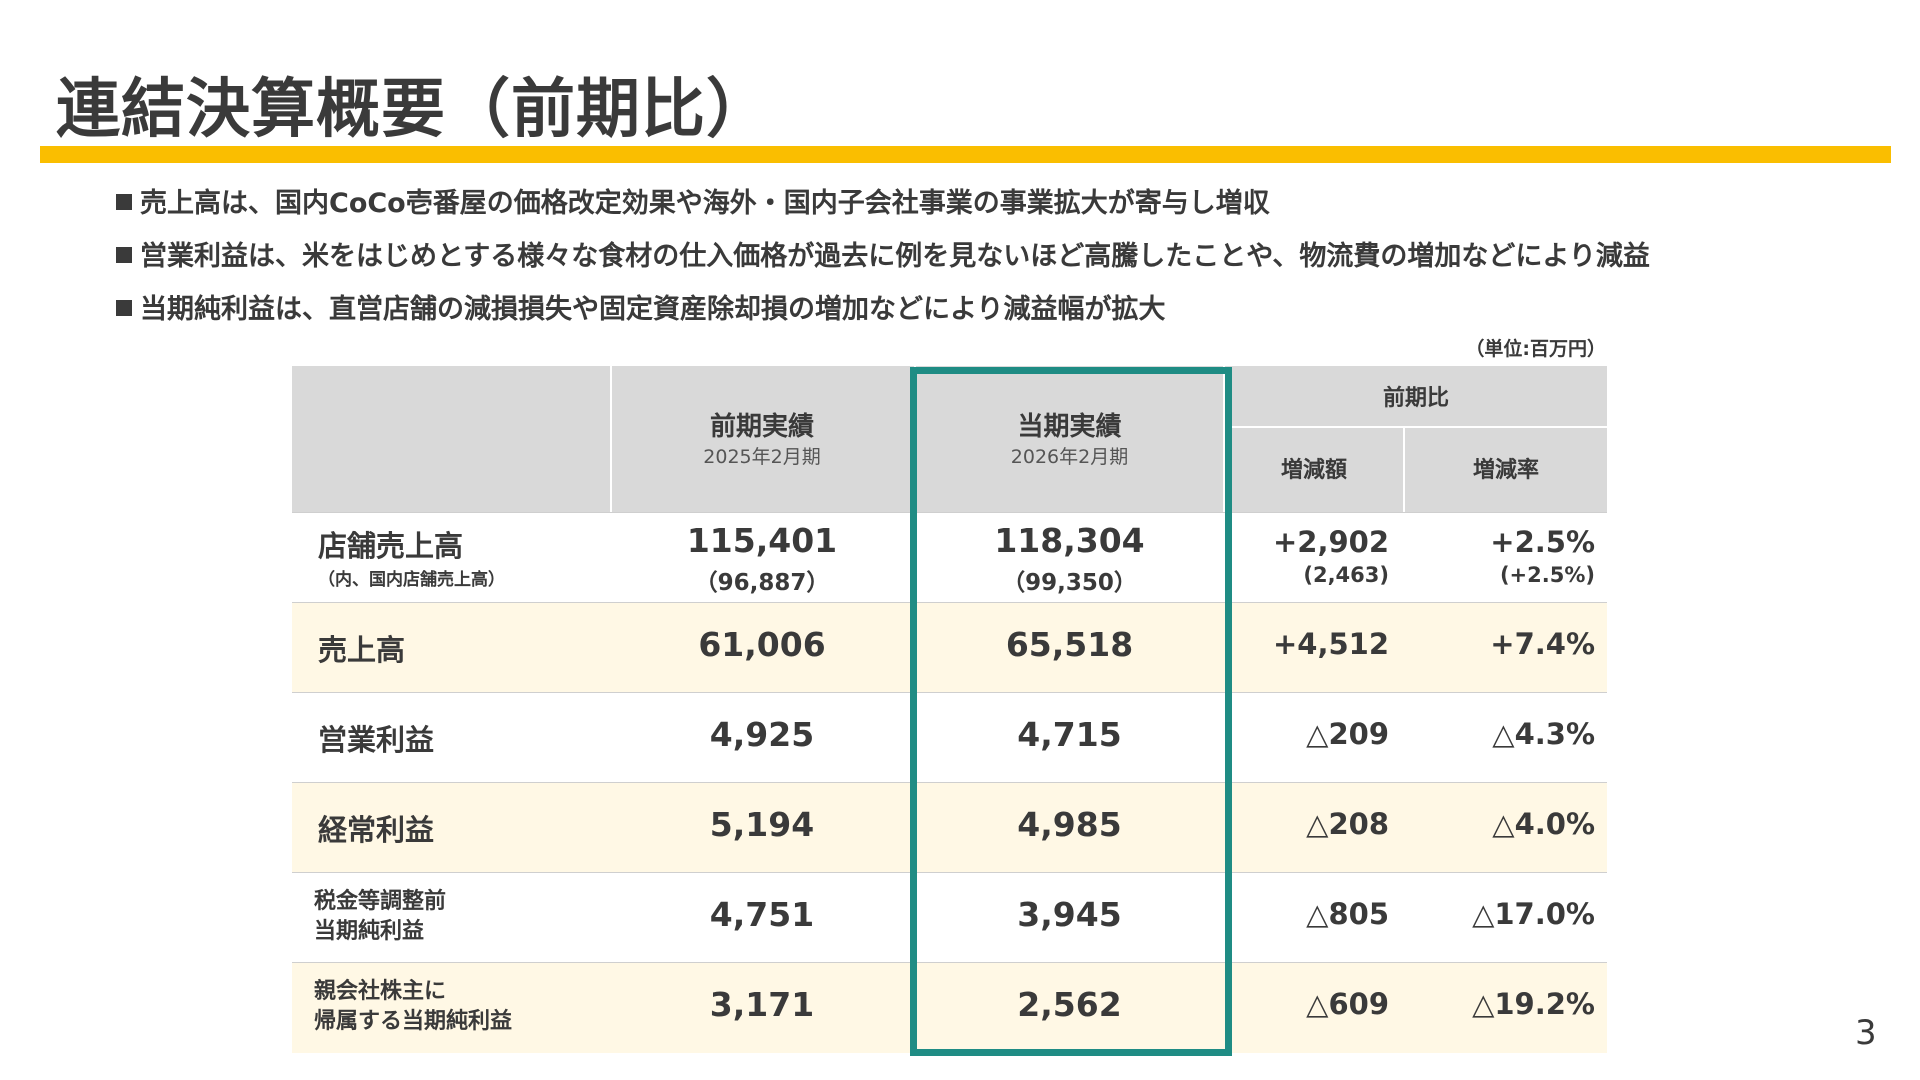  I want to click on diff-subvalue: (2,463), so click(1346, 575).